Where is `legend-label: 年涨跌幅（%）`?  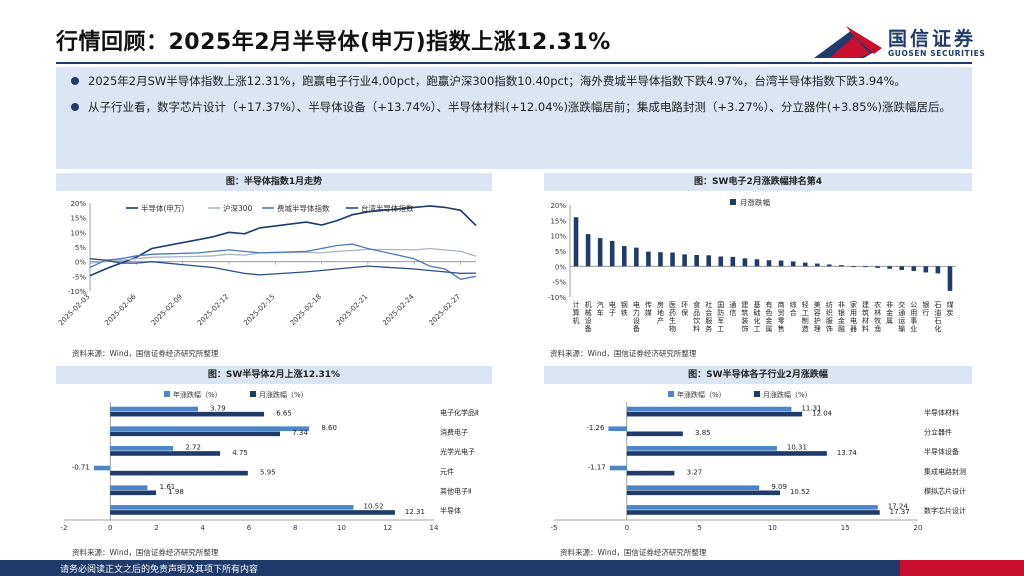 legend-label: 年涨跌幅（%） is located at coordinates (701, 394).